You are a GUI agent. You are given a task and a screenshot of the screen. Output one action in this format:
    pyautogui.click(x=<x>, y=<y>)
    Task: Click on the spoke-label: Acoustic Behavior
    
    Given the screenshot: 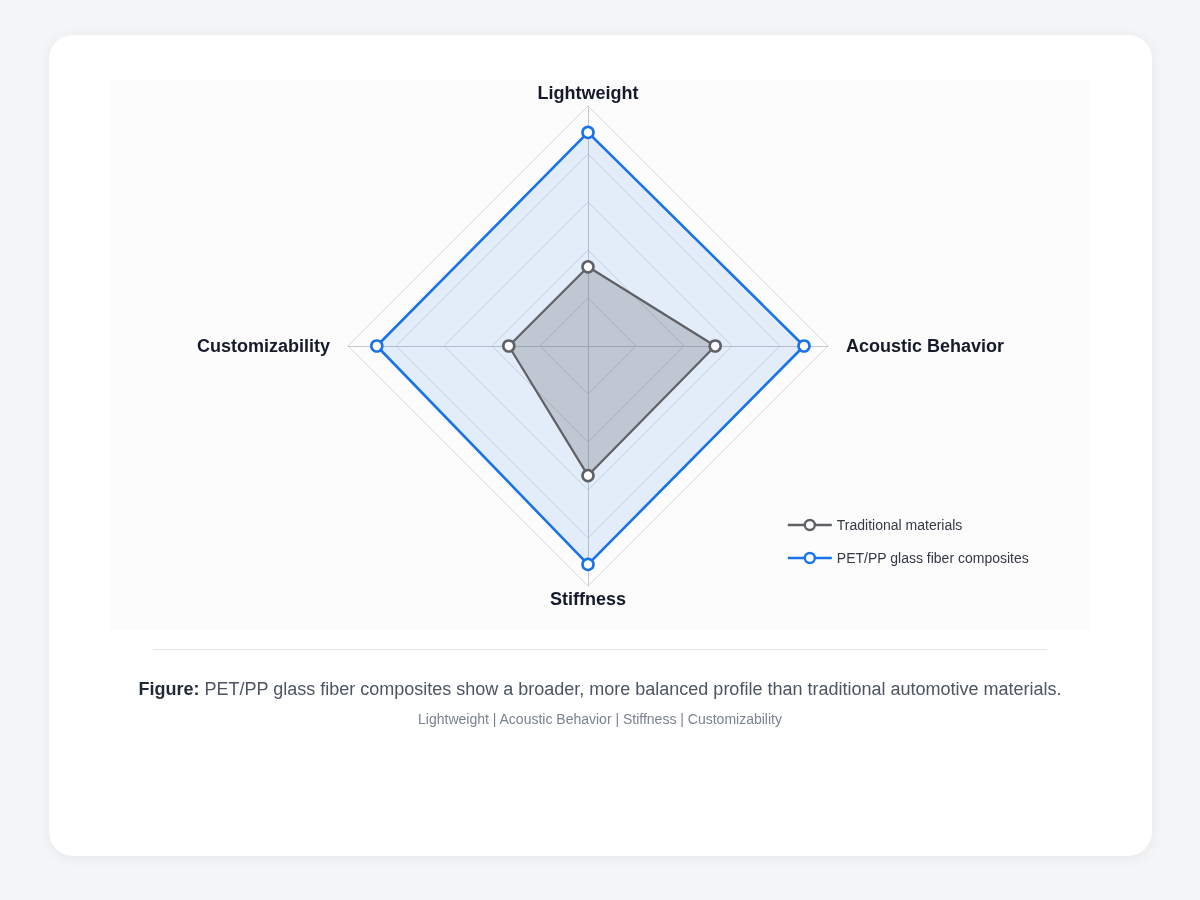 What is the action you would take?
    pyautogui.click(x=925, y=346)
    